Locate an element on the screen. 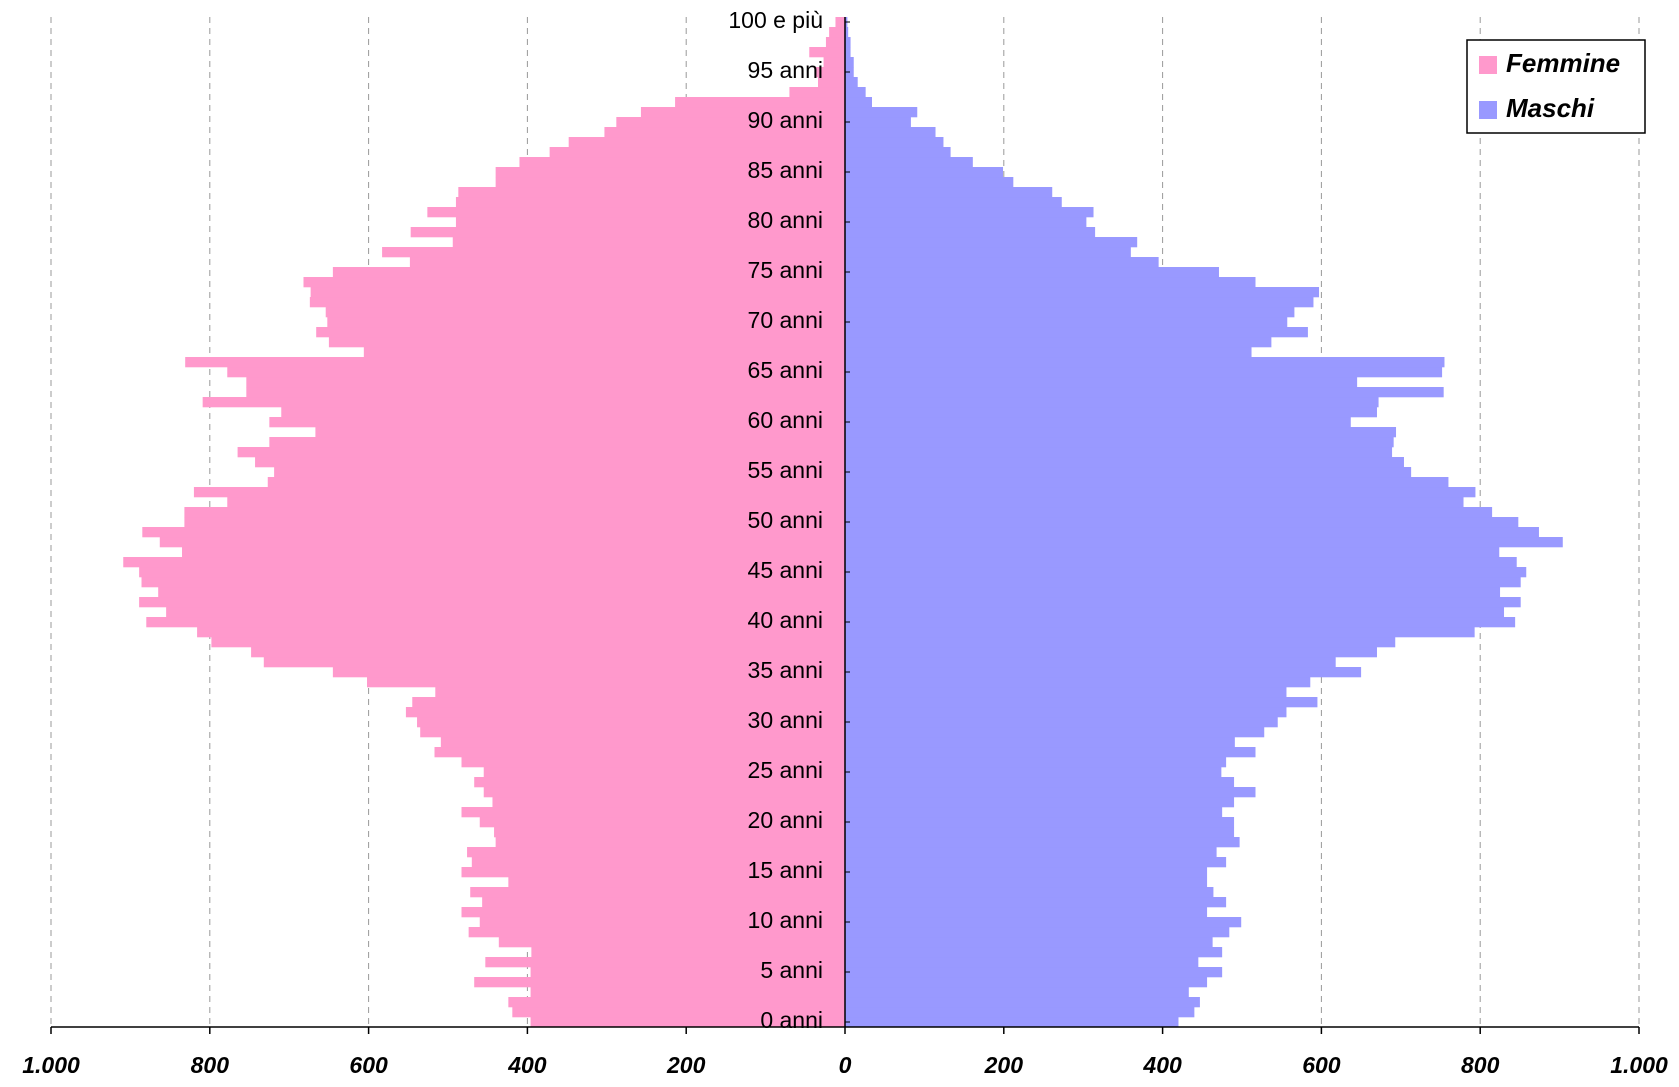  y-tick-label: 70 anni is located at coordinates (785, 320).